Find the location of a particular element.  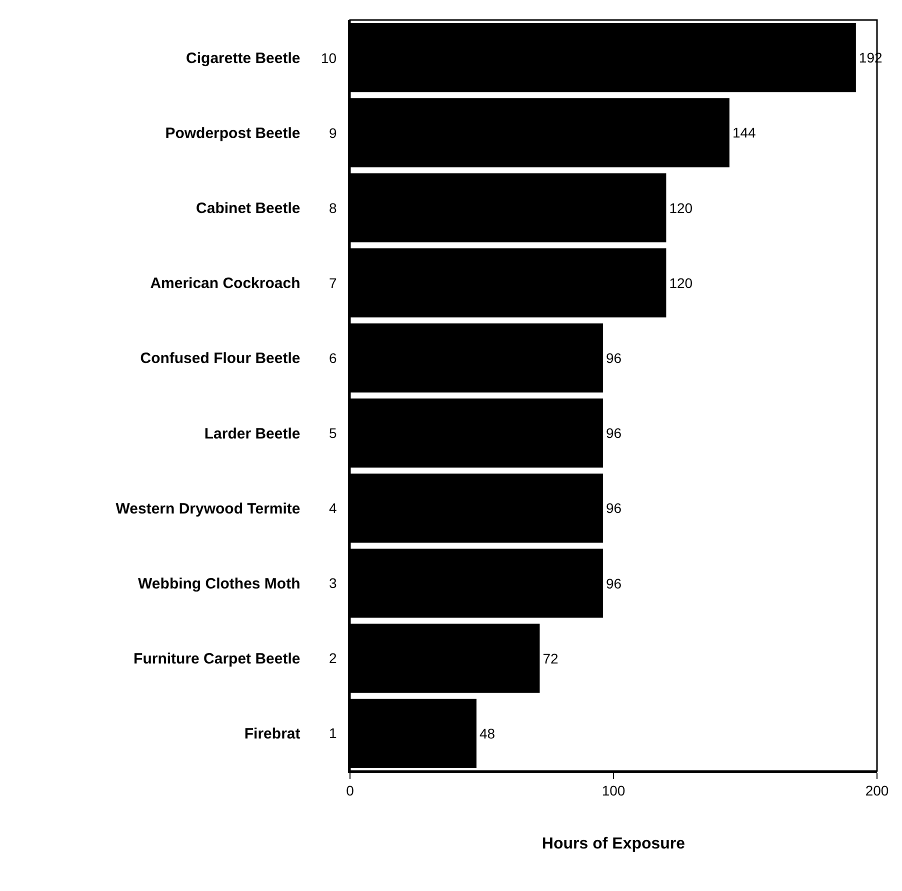

x-tick-label: 200 is located at coordinates (877, 790).